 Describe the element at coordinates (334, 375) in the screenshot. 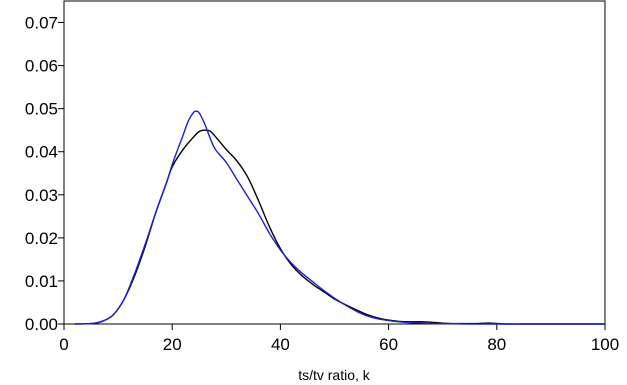

I see `x-axis-title: ts/tv ratio, k` at that location.